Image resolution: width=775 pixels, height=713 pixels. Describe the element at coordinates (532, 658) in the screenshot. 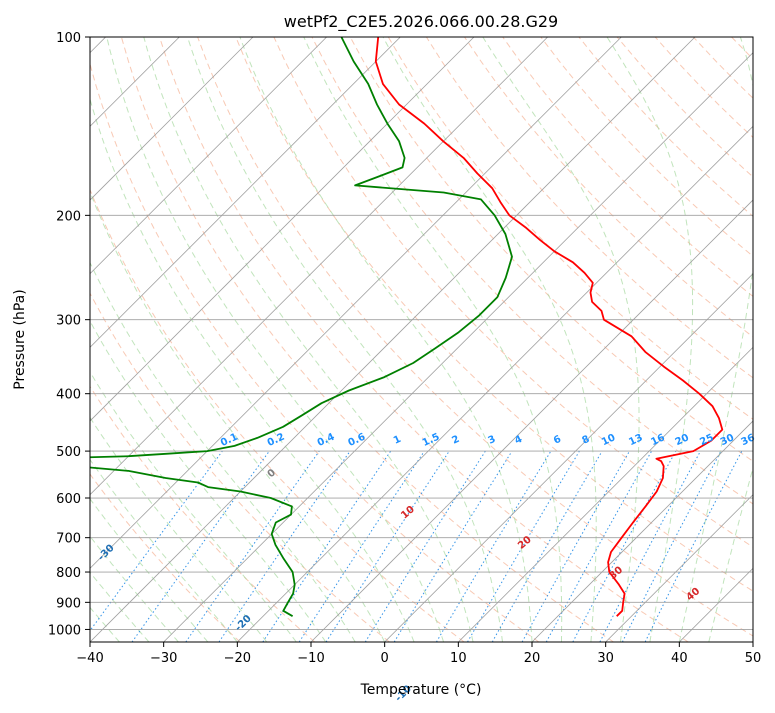

I see `x-tick-label: 20` at that location.